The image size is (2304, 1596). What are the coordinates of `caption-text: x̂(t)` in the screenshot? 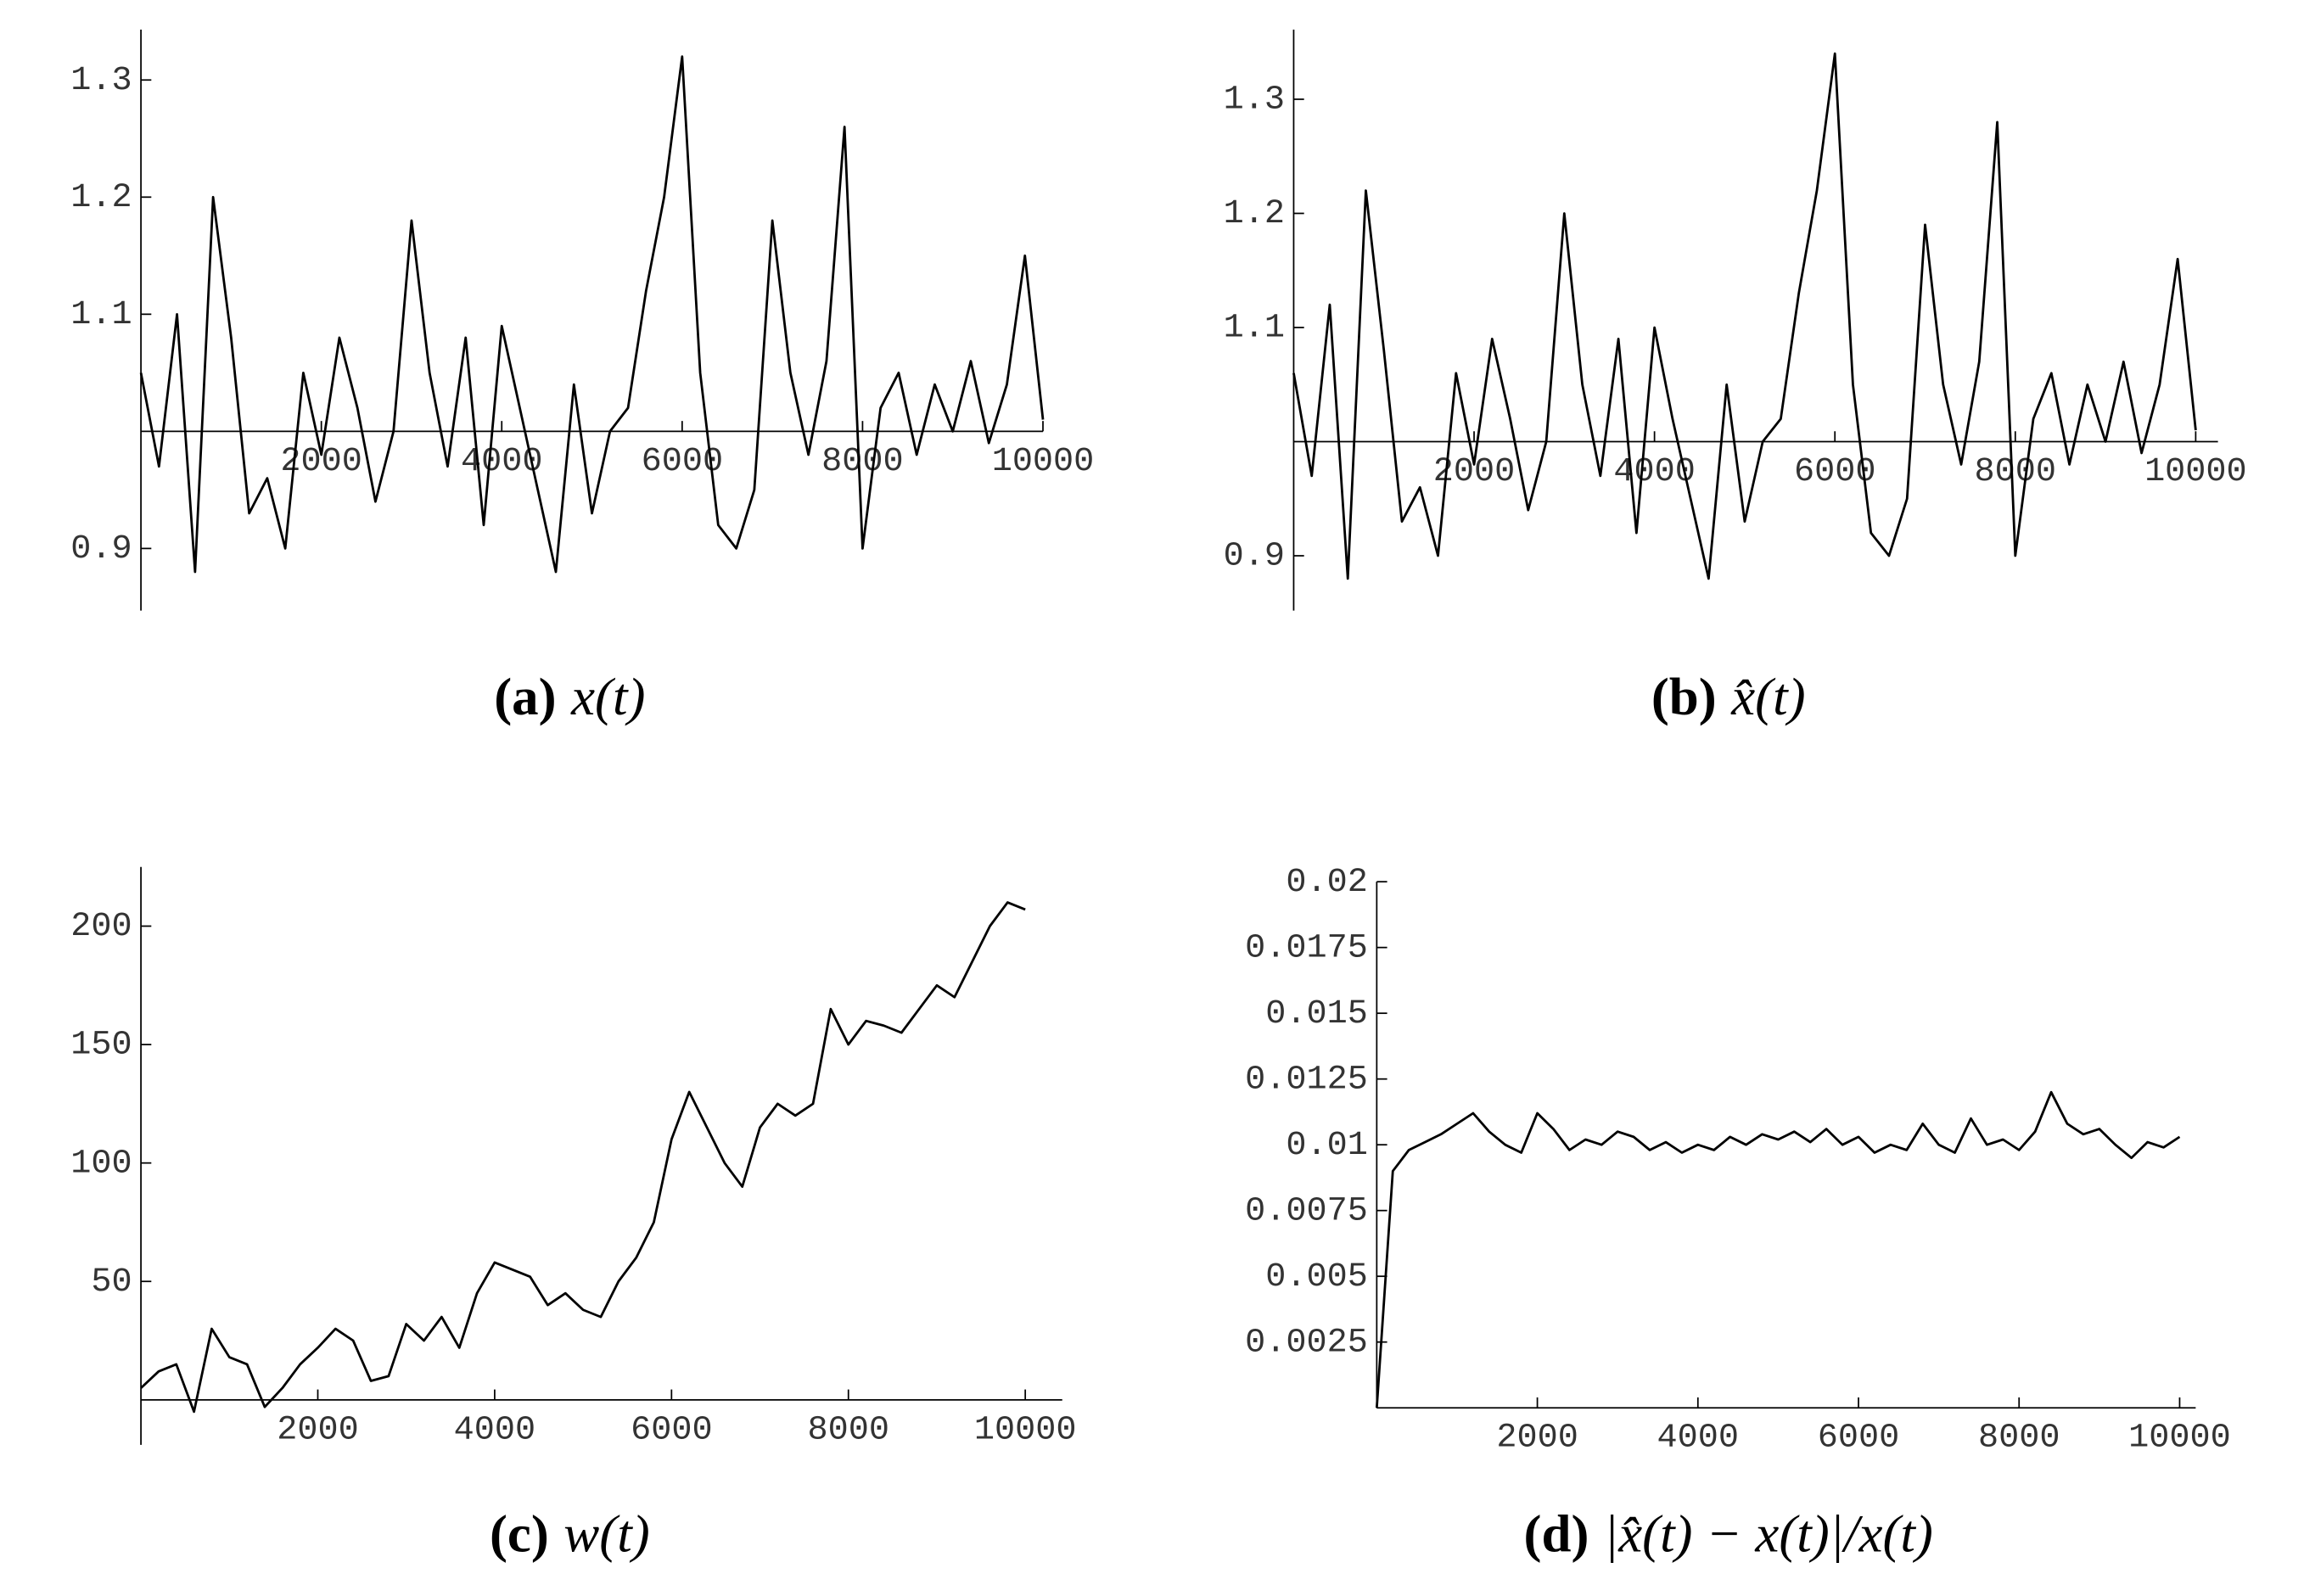 It's located at (1768, 696).